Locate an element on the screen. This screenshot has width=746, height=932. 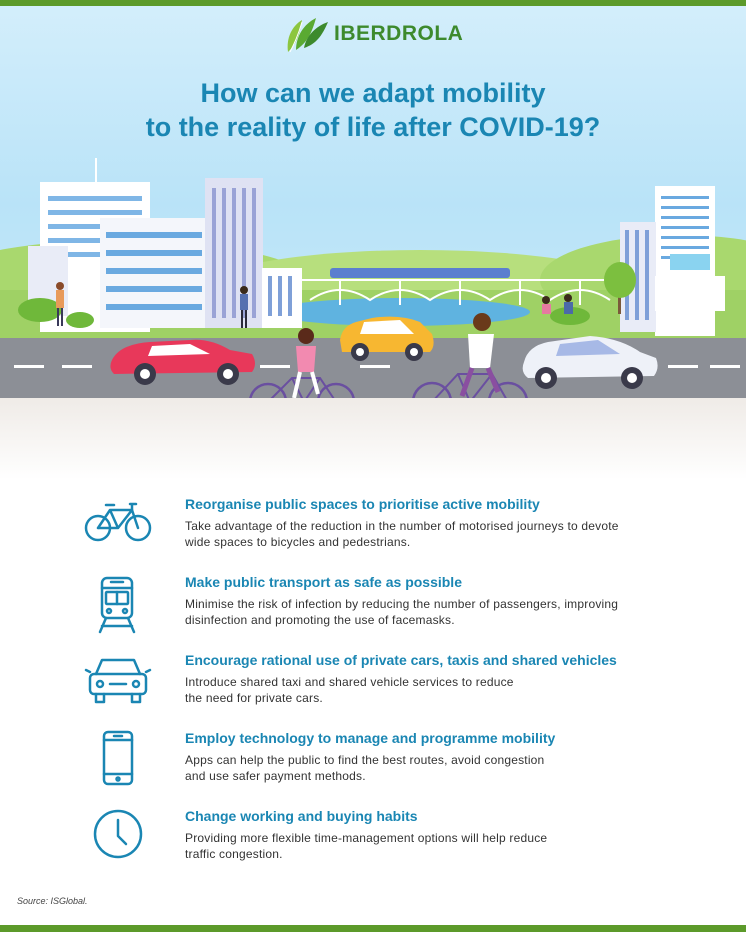
lake is located at coordinates (400, 312).